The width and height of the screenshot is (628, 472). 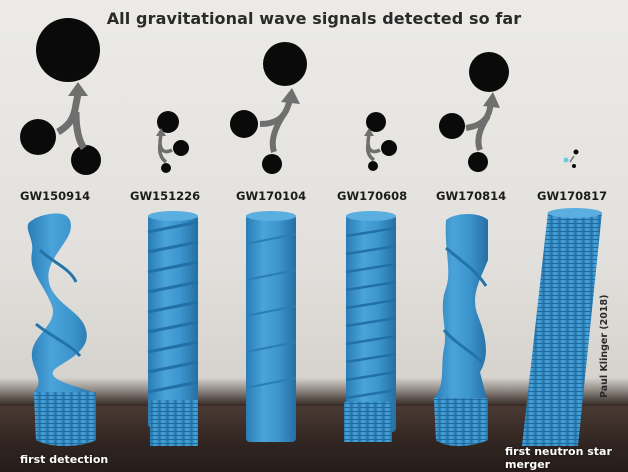 What do you see at coordinates (165, 196) in the screenshot?
I see `event-label-gw151226: GW151226` at bounding box center [165, 196].